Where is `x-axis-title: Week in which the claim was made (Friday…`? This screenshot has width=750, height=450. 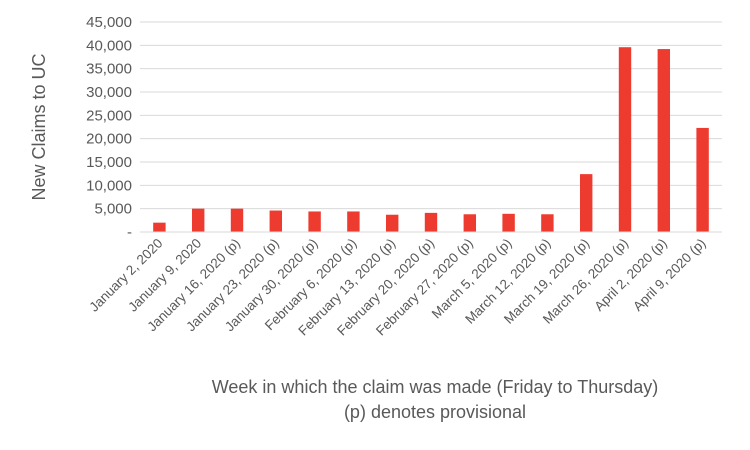 x-axis-title: Week in which the claim was made (Friday… is located at coordinates (435, 387).